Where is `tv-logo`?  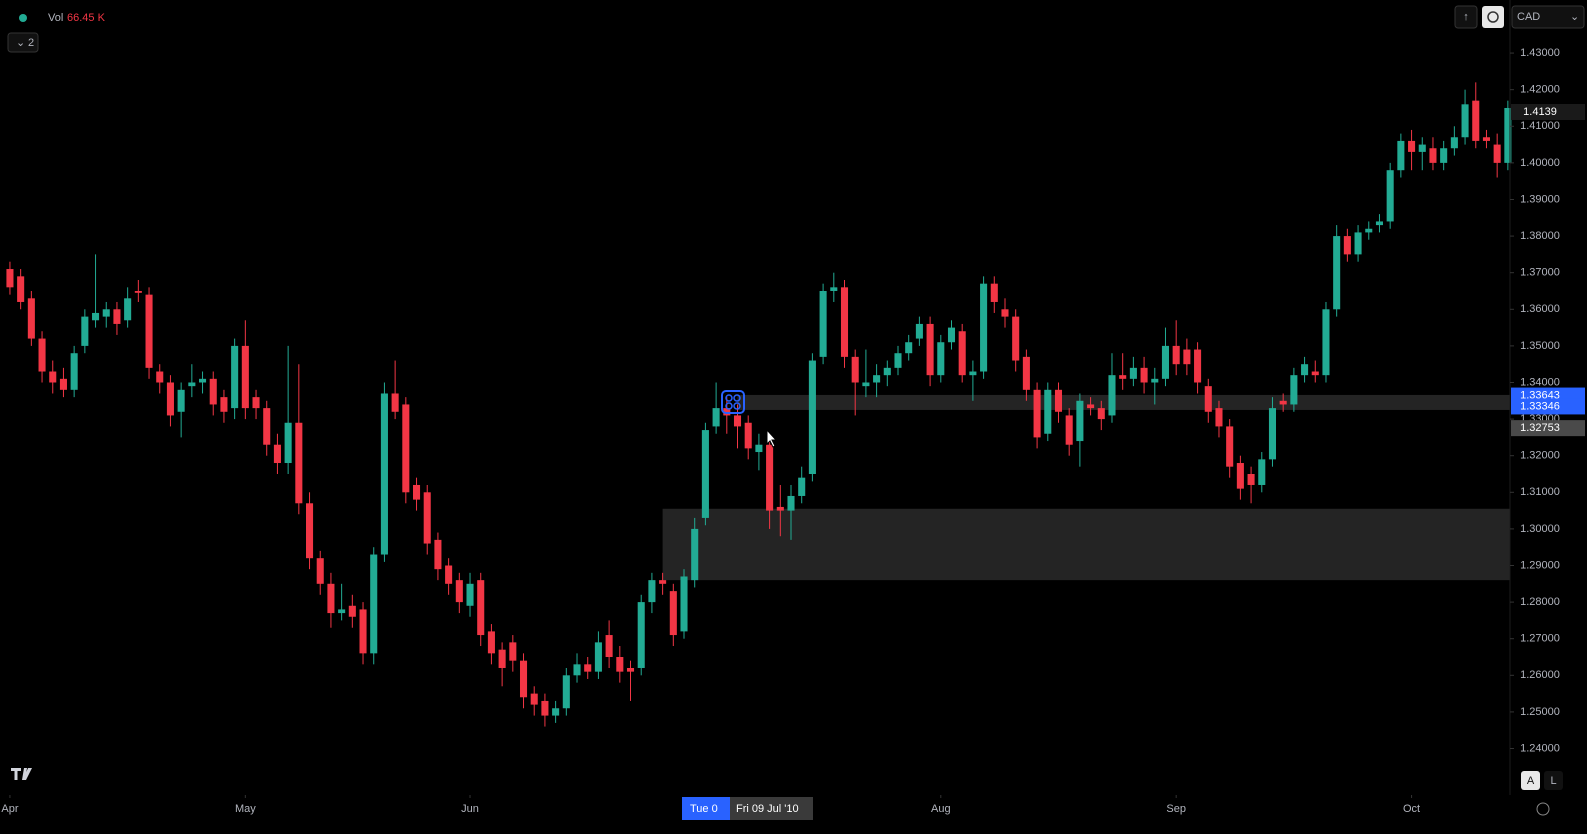 tv-logo is located at coordinates (21, 774).